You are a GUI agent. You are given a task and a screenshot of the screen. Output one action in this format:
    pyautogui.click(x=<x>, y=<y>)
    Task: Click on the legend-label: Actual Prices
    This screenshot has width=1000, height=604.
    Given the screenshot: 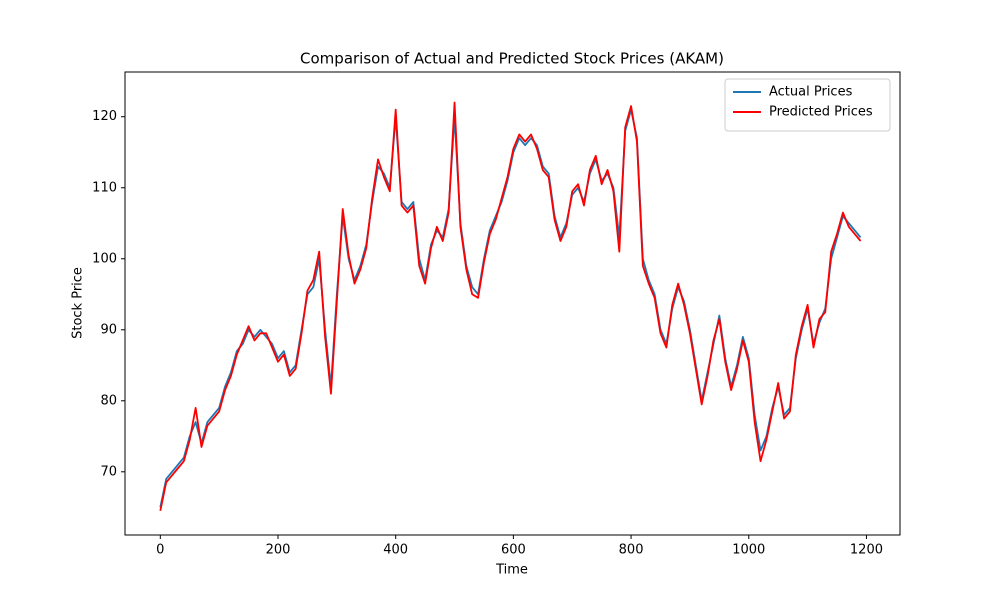 What is the action you would take?
    pyautogui.click(x=811, y=92)
    